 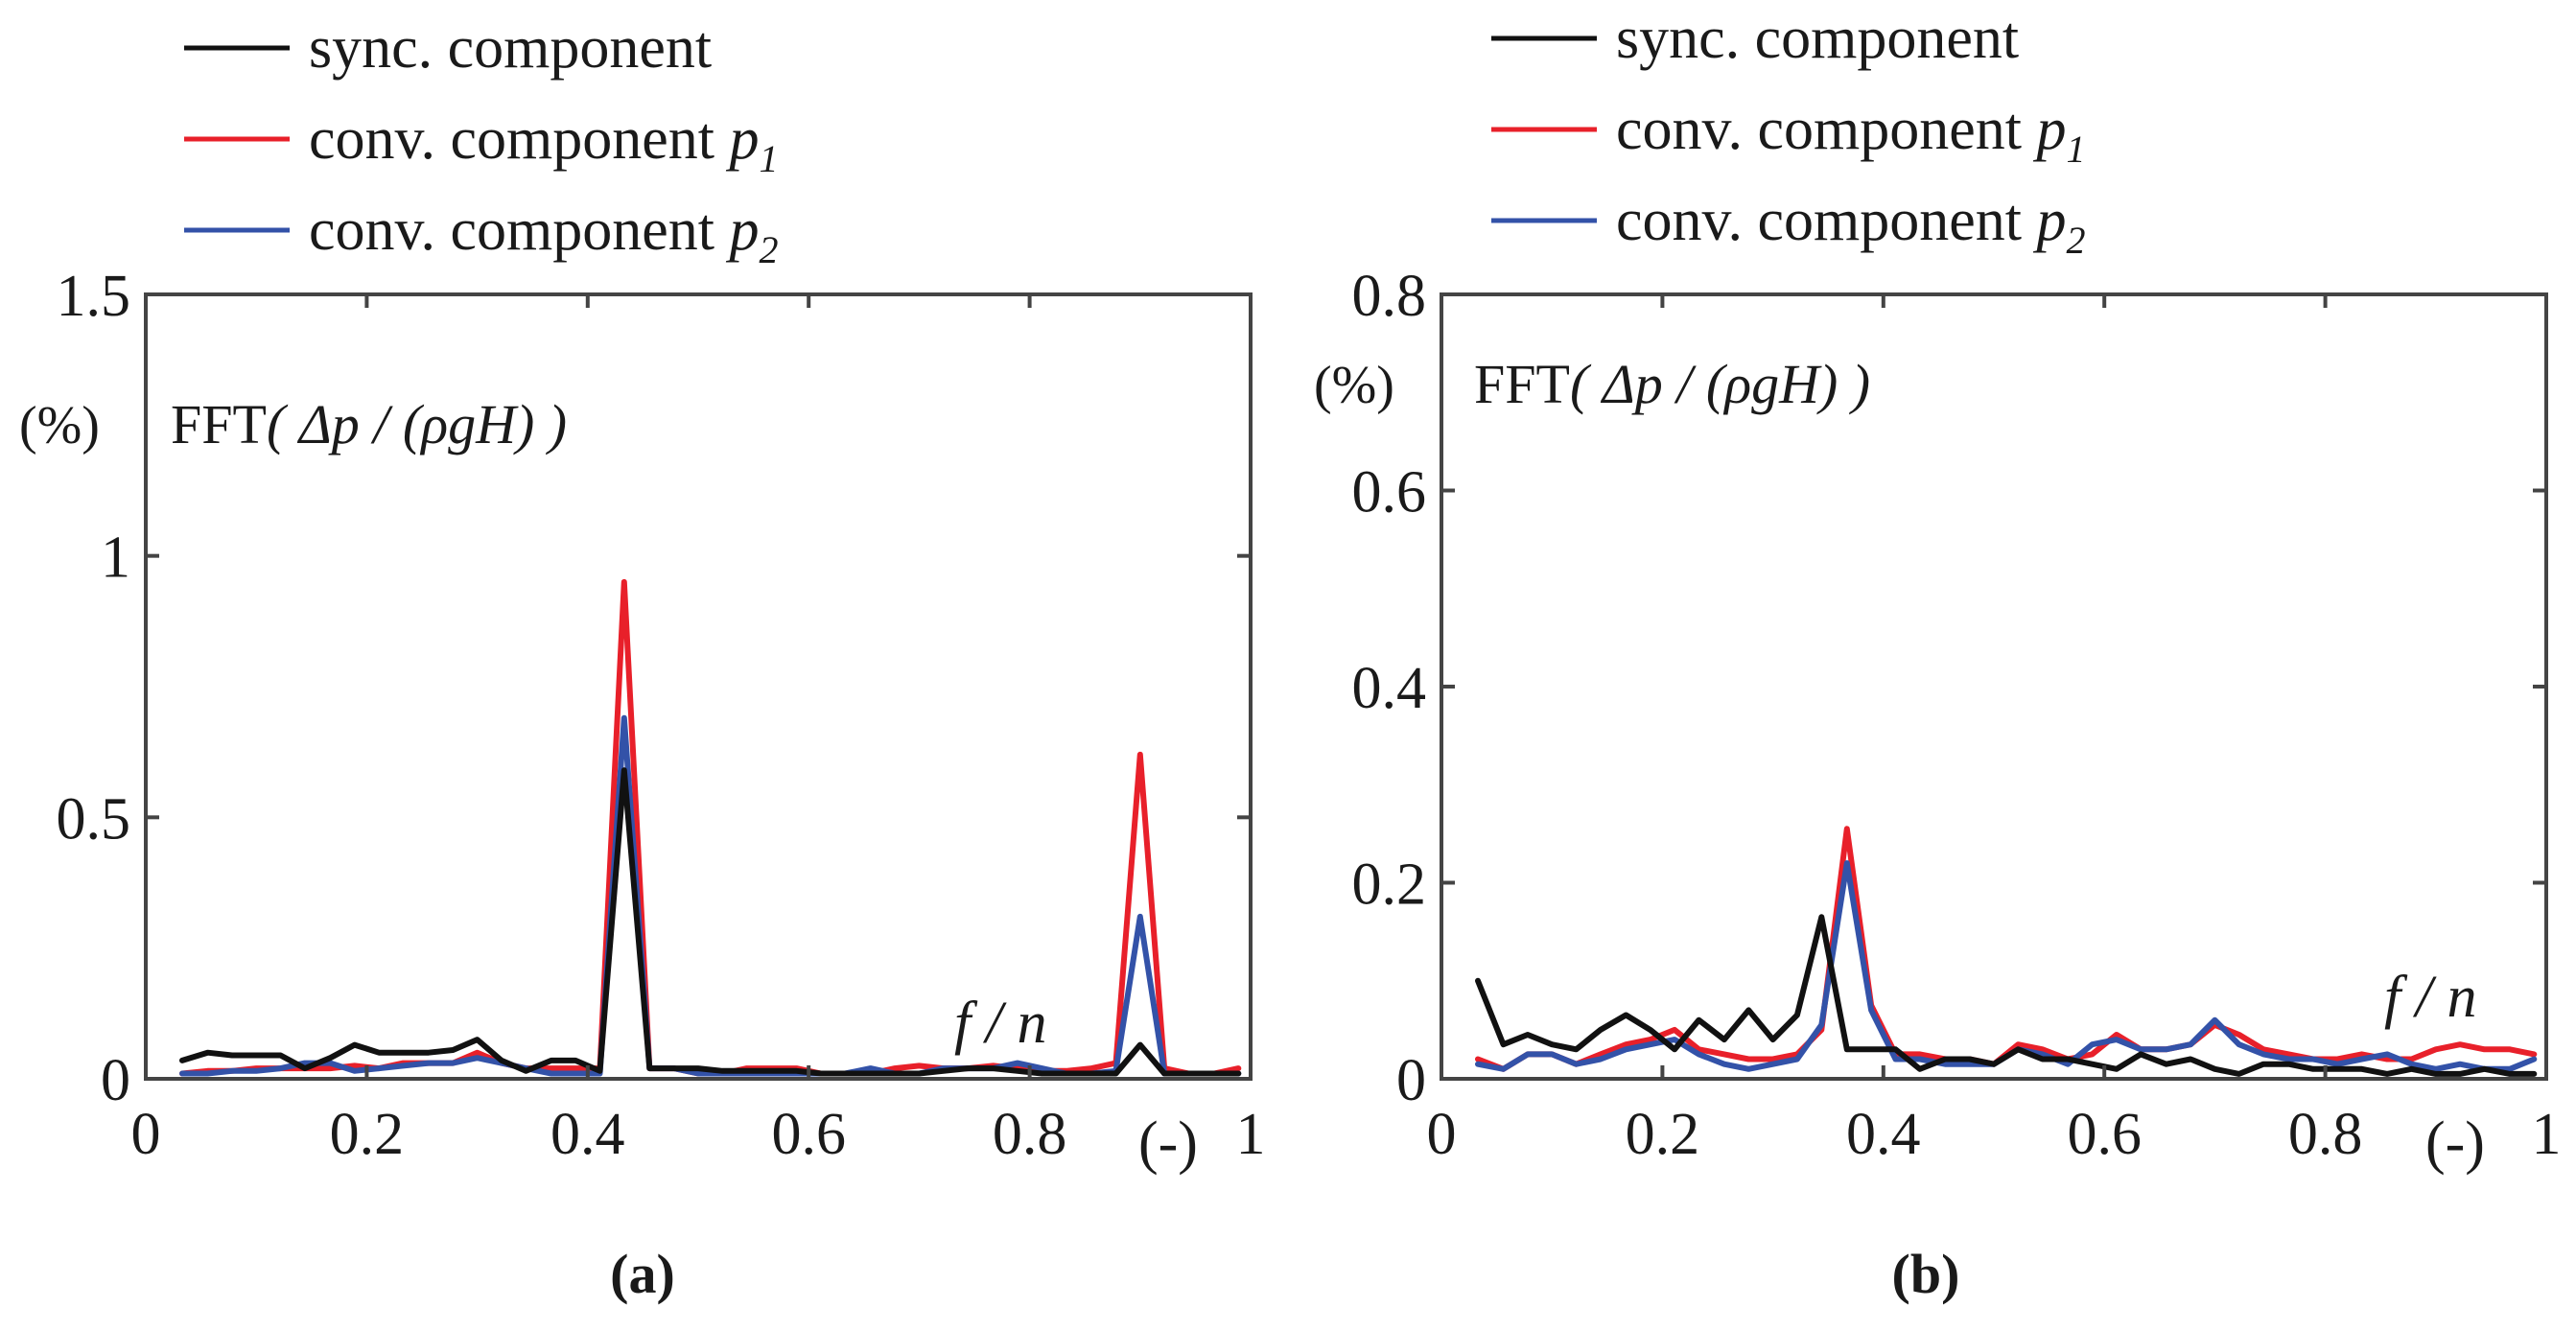 I want to click on y-tick-label: 0.2, so click(x=1389, y=885).